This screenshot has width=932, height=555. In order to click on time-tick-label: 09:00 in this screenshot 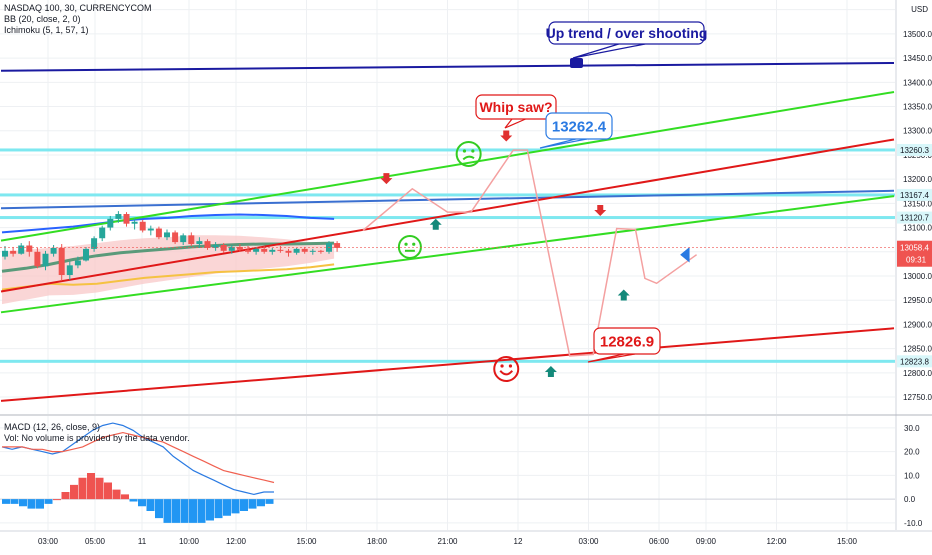, I will do `click(706, 541)`.